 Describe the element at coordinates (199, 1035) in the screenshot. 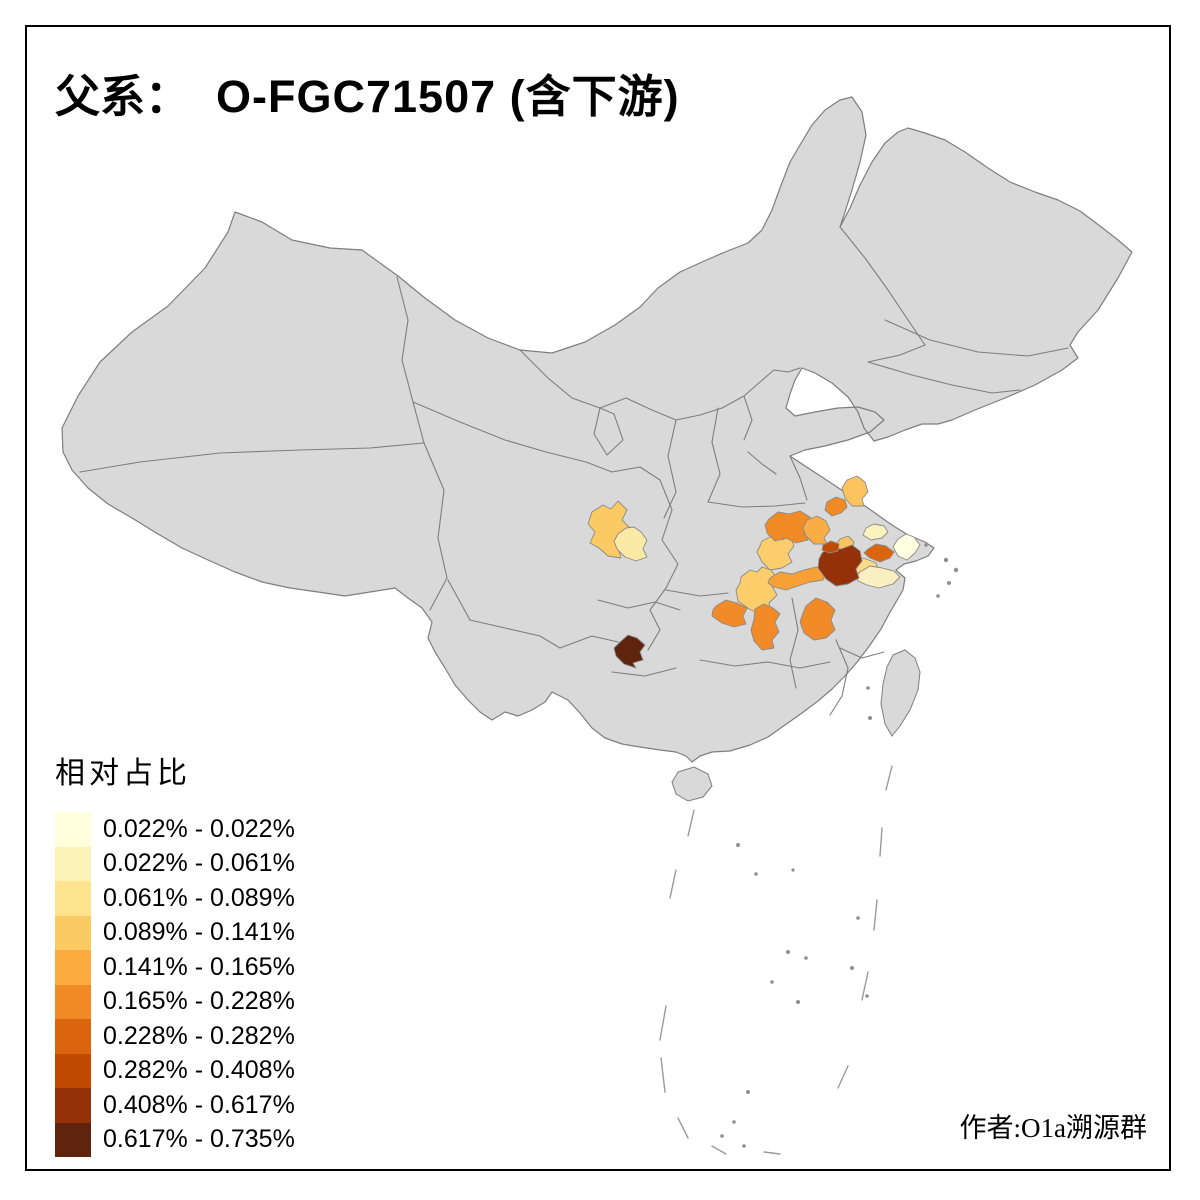

I see `legend-label-7: 0.228% - 0.282%` at that location.